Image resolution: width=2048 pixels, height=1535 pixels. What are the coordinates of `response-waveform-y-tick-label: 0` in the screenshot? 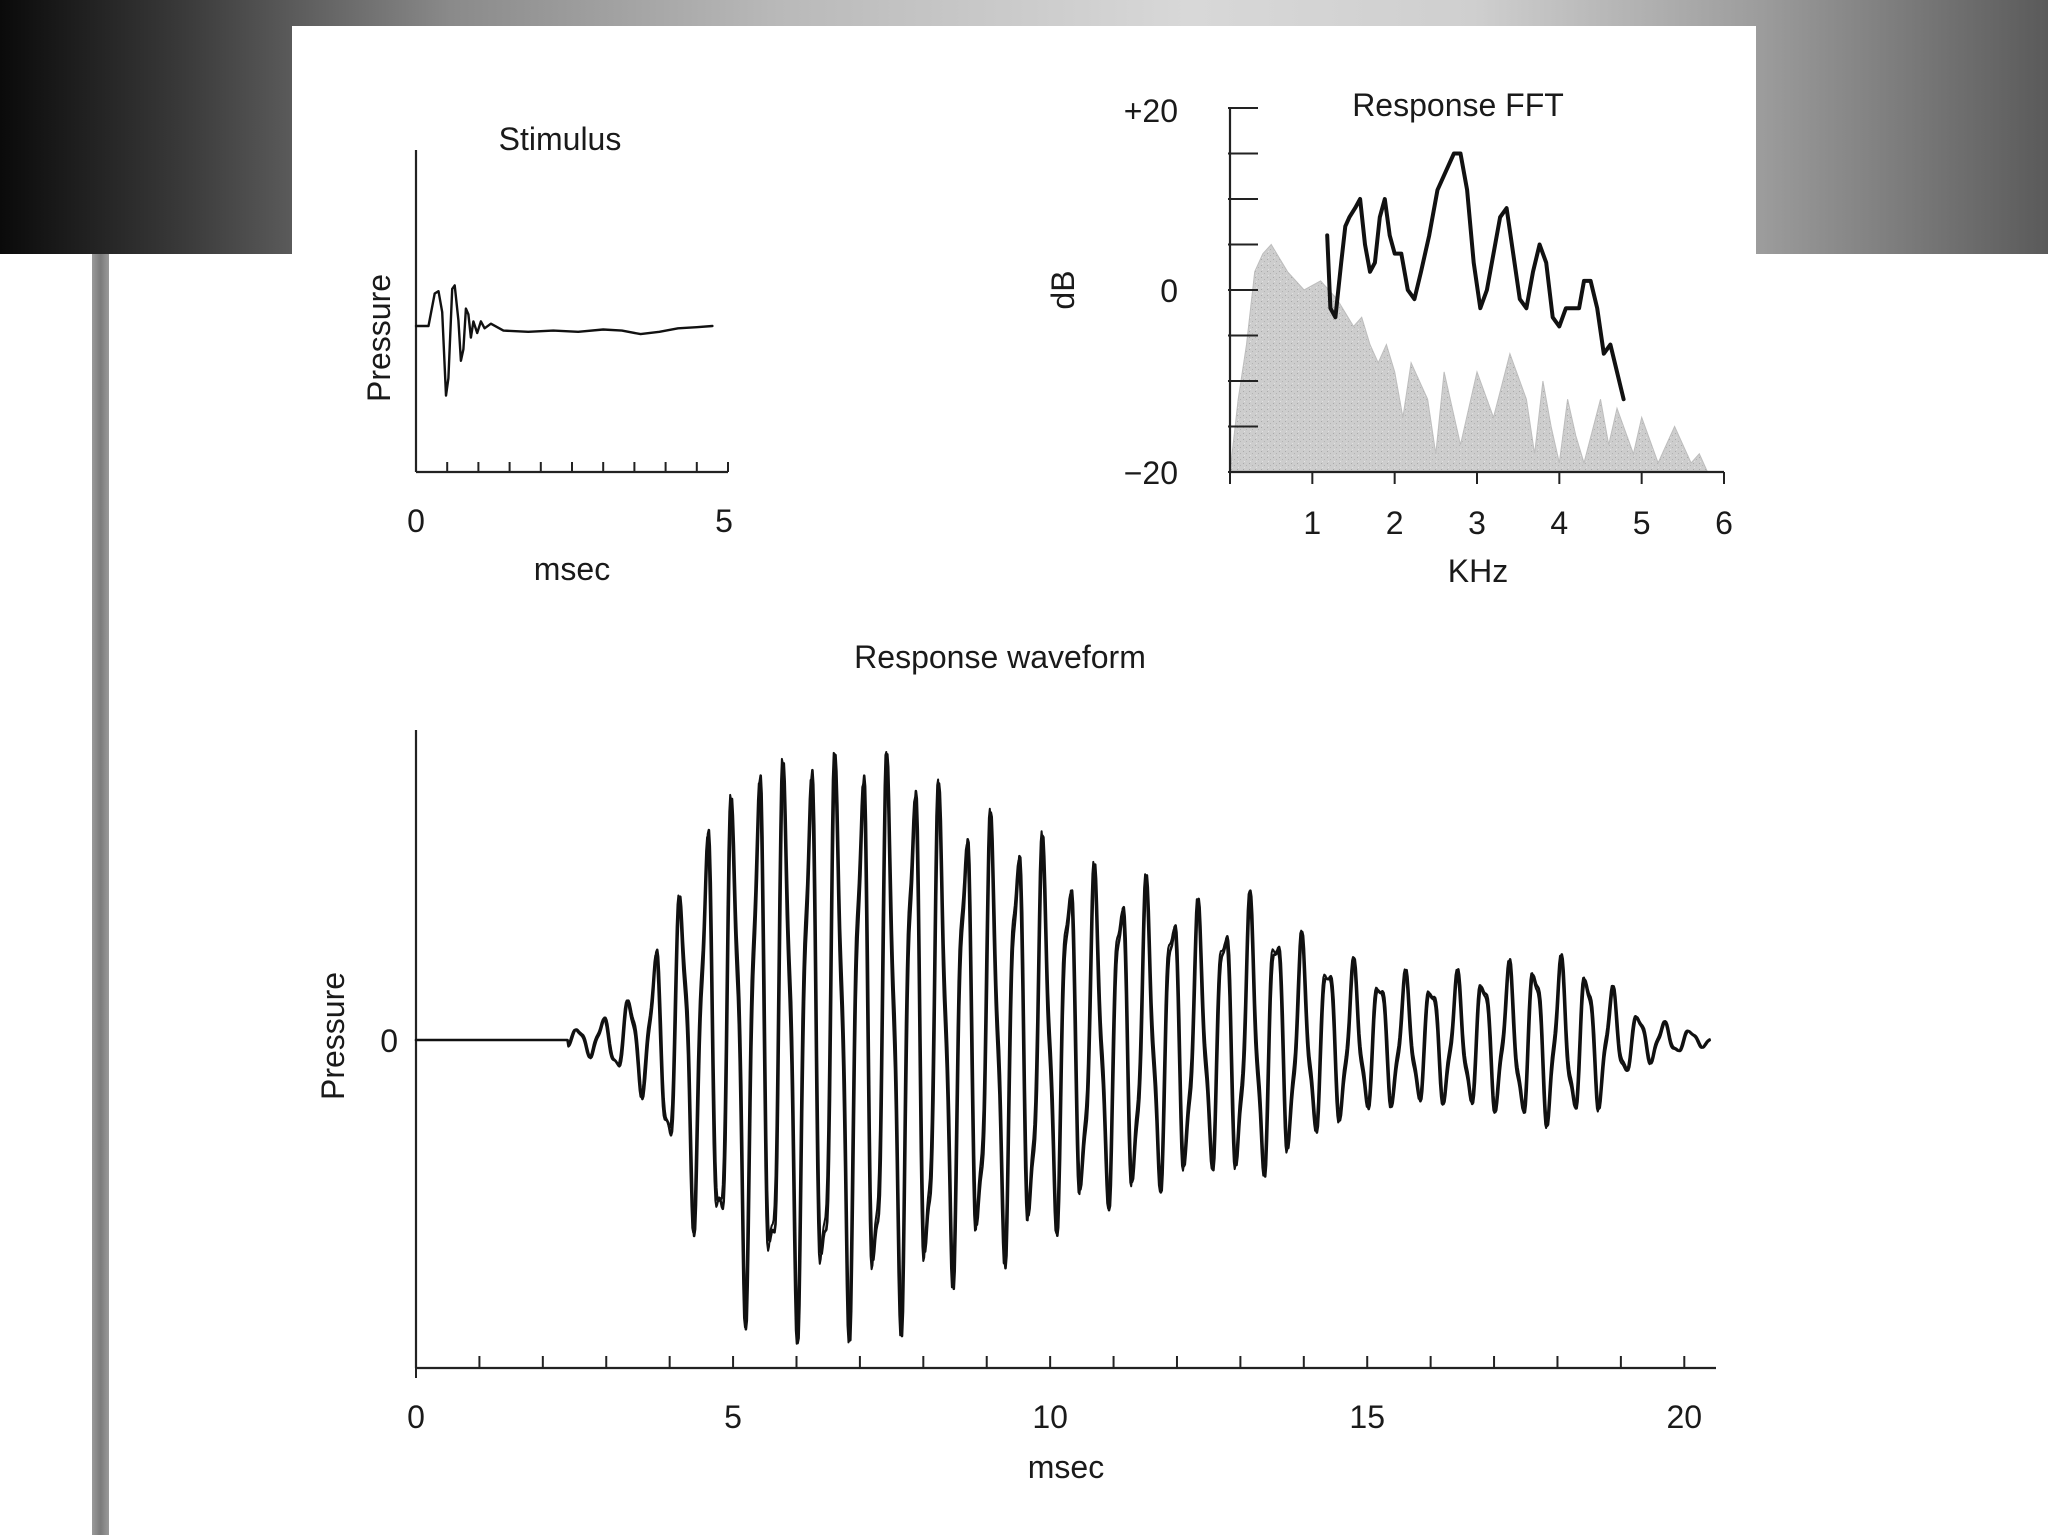 It's located at (389, 1041).